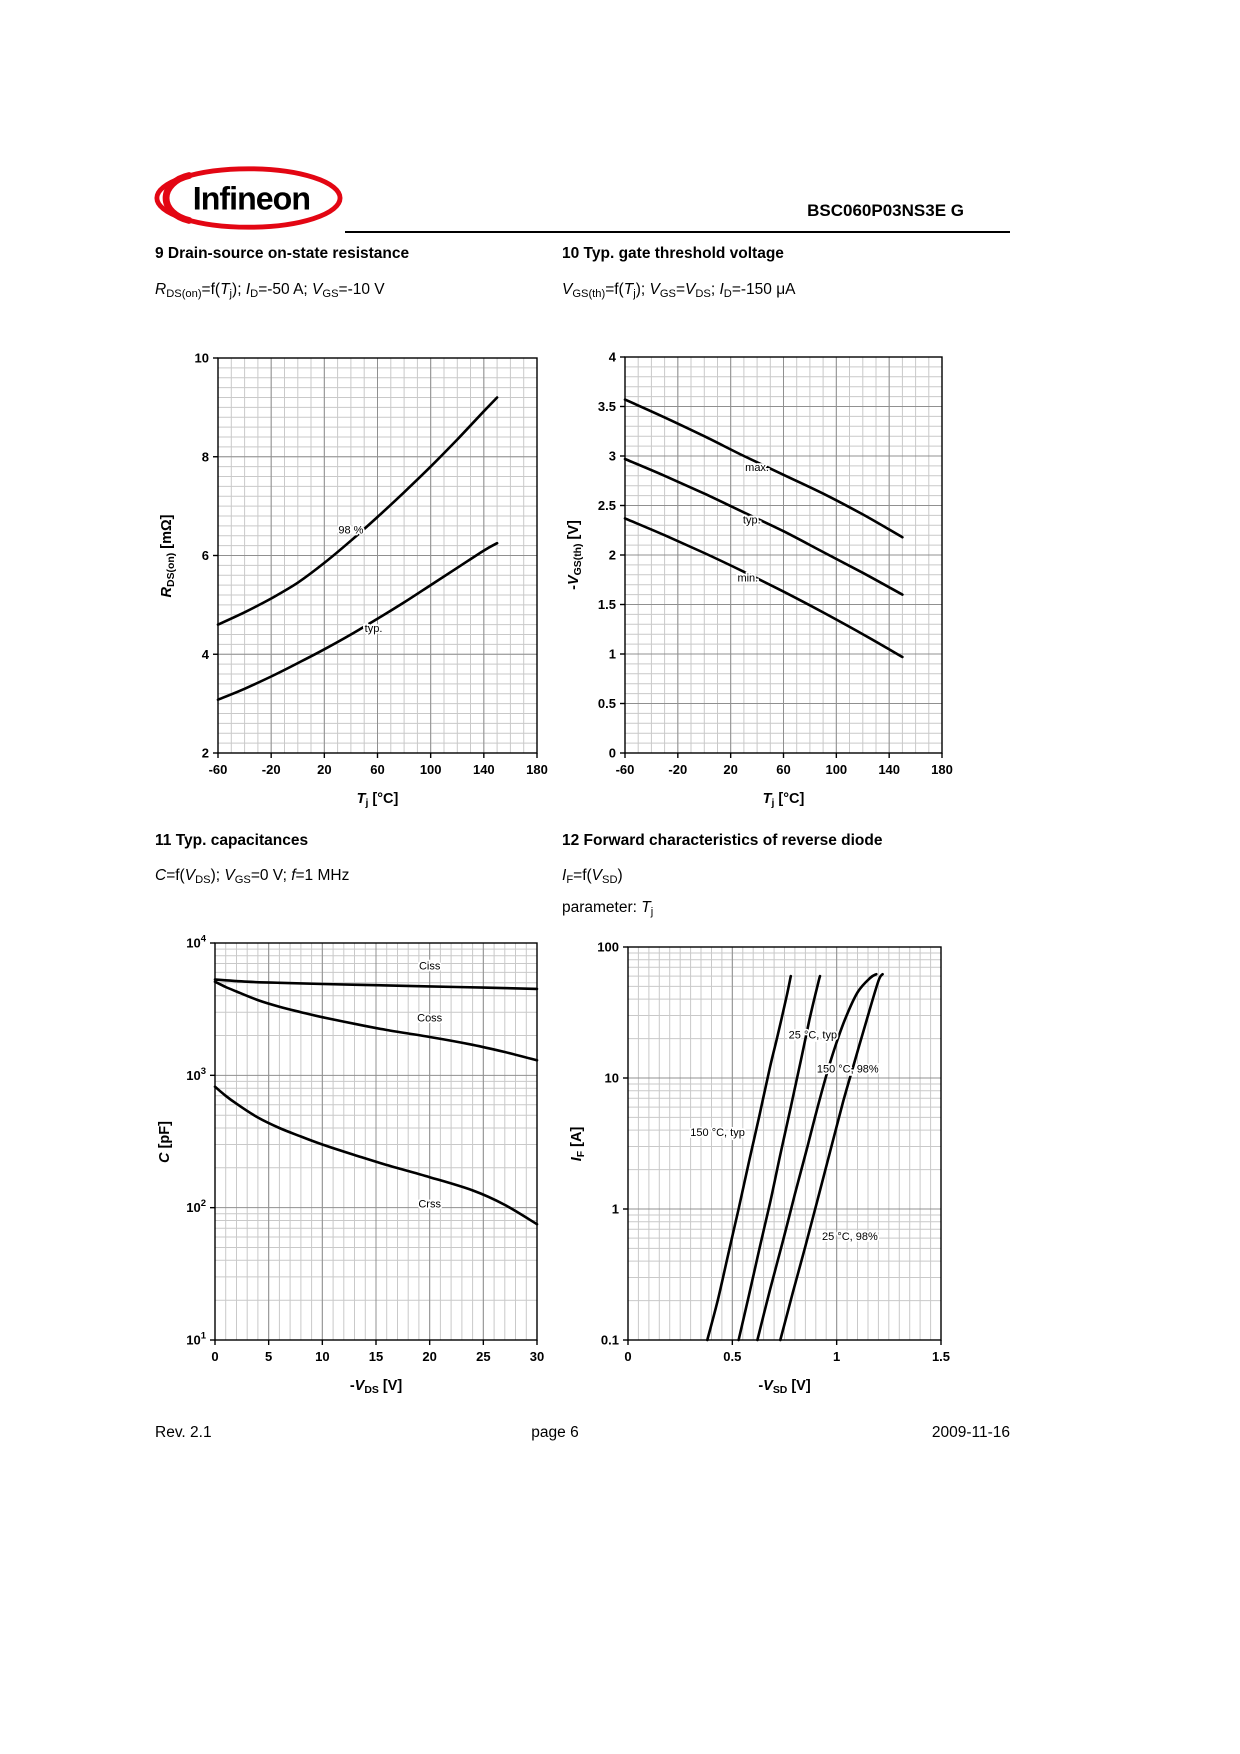  Describe the element at coordinates (430, 1019) in the screenshot. I see `curve-label: Coss` at that location.